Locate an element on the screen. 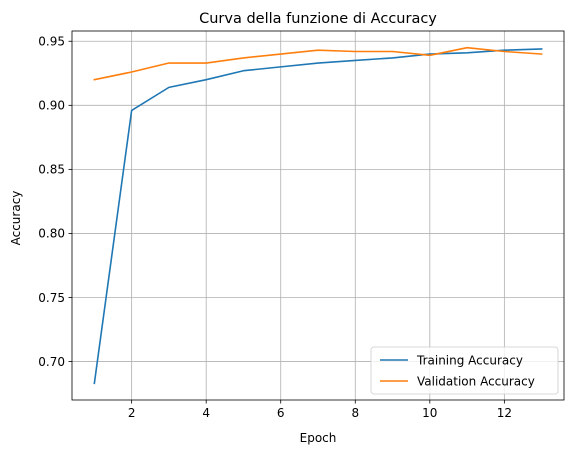  legend-box is located at coordinates (464, 370).